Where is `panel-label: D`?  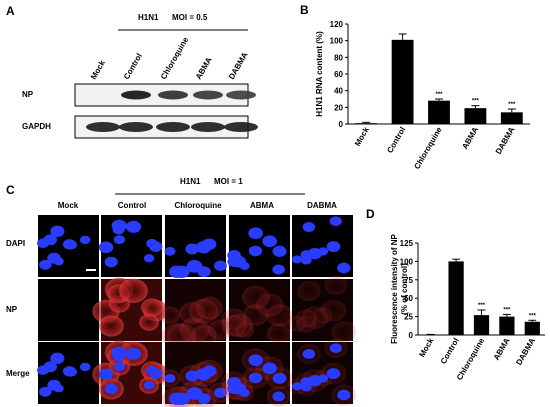
panel-label: D is located at coordinates (370, 214).